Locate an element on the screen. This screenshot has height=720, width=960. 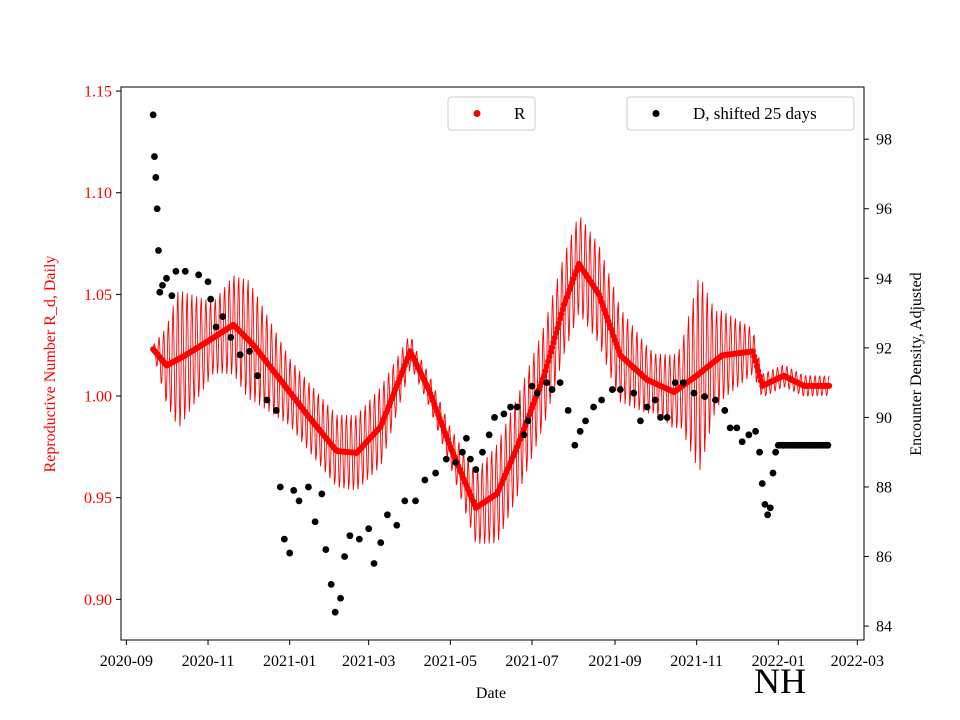
x-tick-label: 2022-03 is located at coordinates (857, 661).